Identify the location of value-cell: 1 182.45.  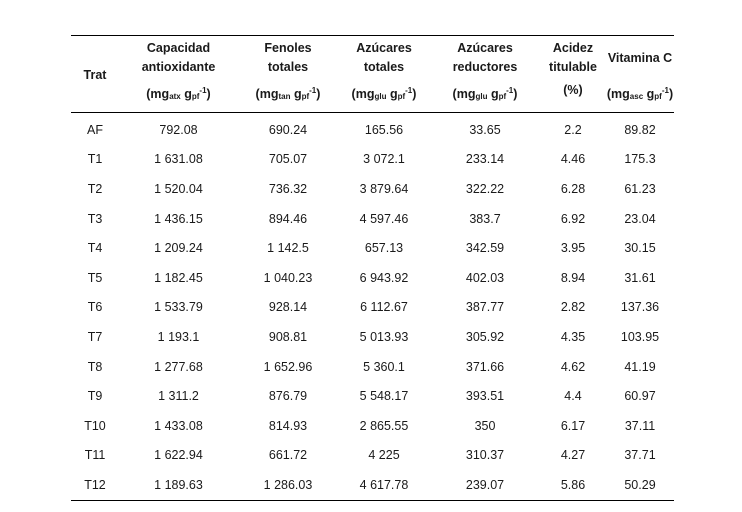
(178, 277).